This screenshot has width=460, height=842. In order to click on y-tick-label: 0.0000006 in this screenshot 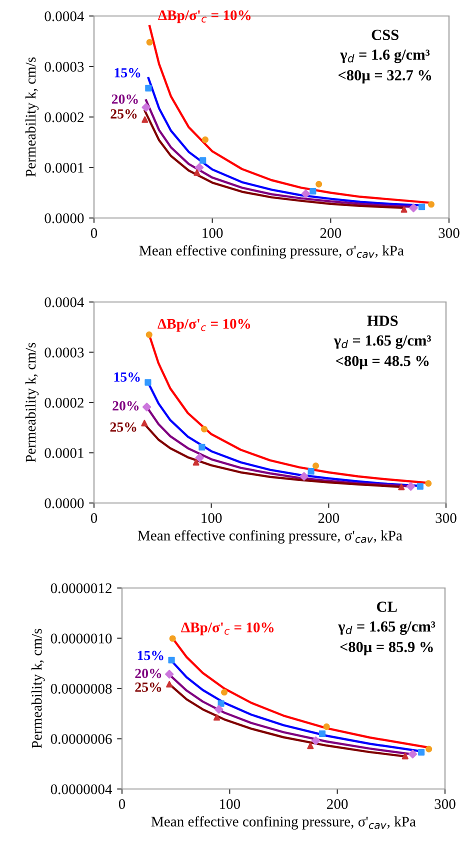, I will do `click(81, 739)`.